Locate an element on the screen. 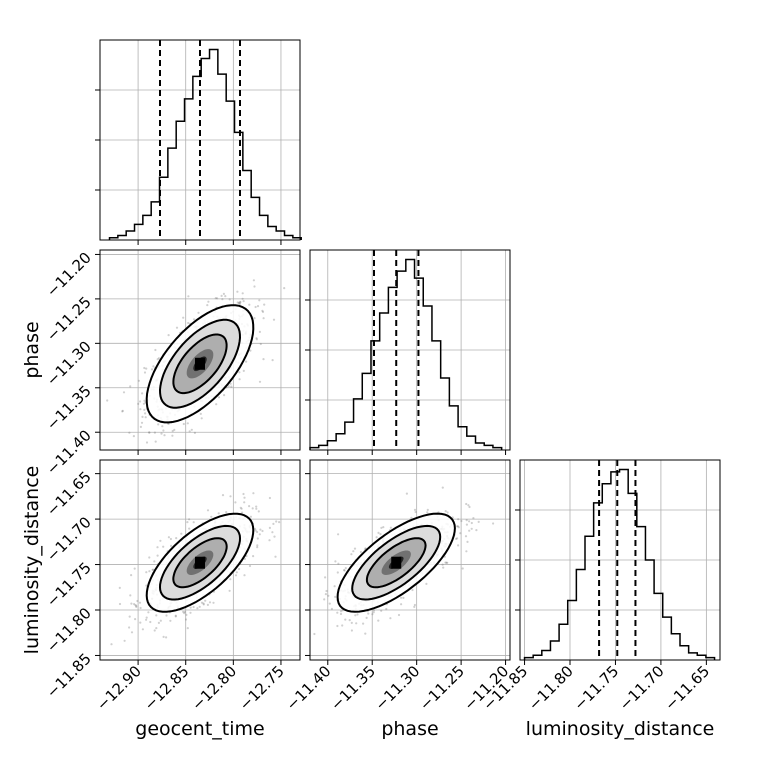 This screenshot has width=760, height=760. hist-frame-geocent_time is located at coordinates (200, 140).